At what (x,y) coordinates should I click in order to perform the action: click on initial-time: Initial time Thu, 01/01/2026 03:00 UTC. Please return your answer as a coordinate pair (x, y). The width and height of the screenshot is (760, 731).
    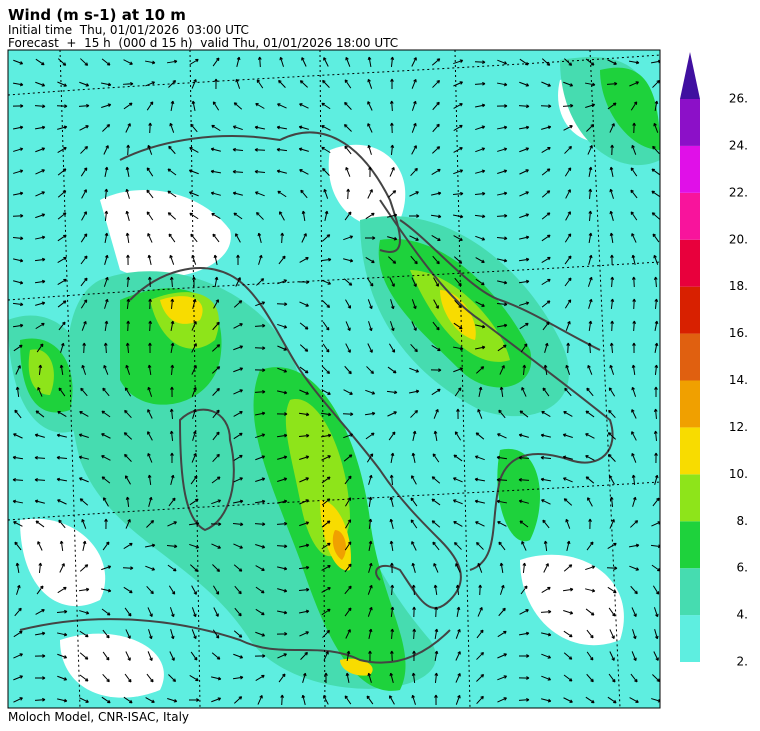
    Looking at the image, I should click on (128, 30).